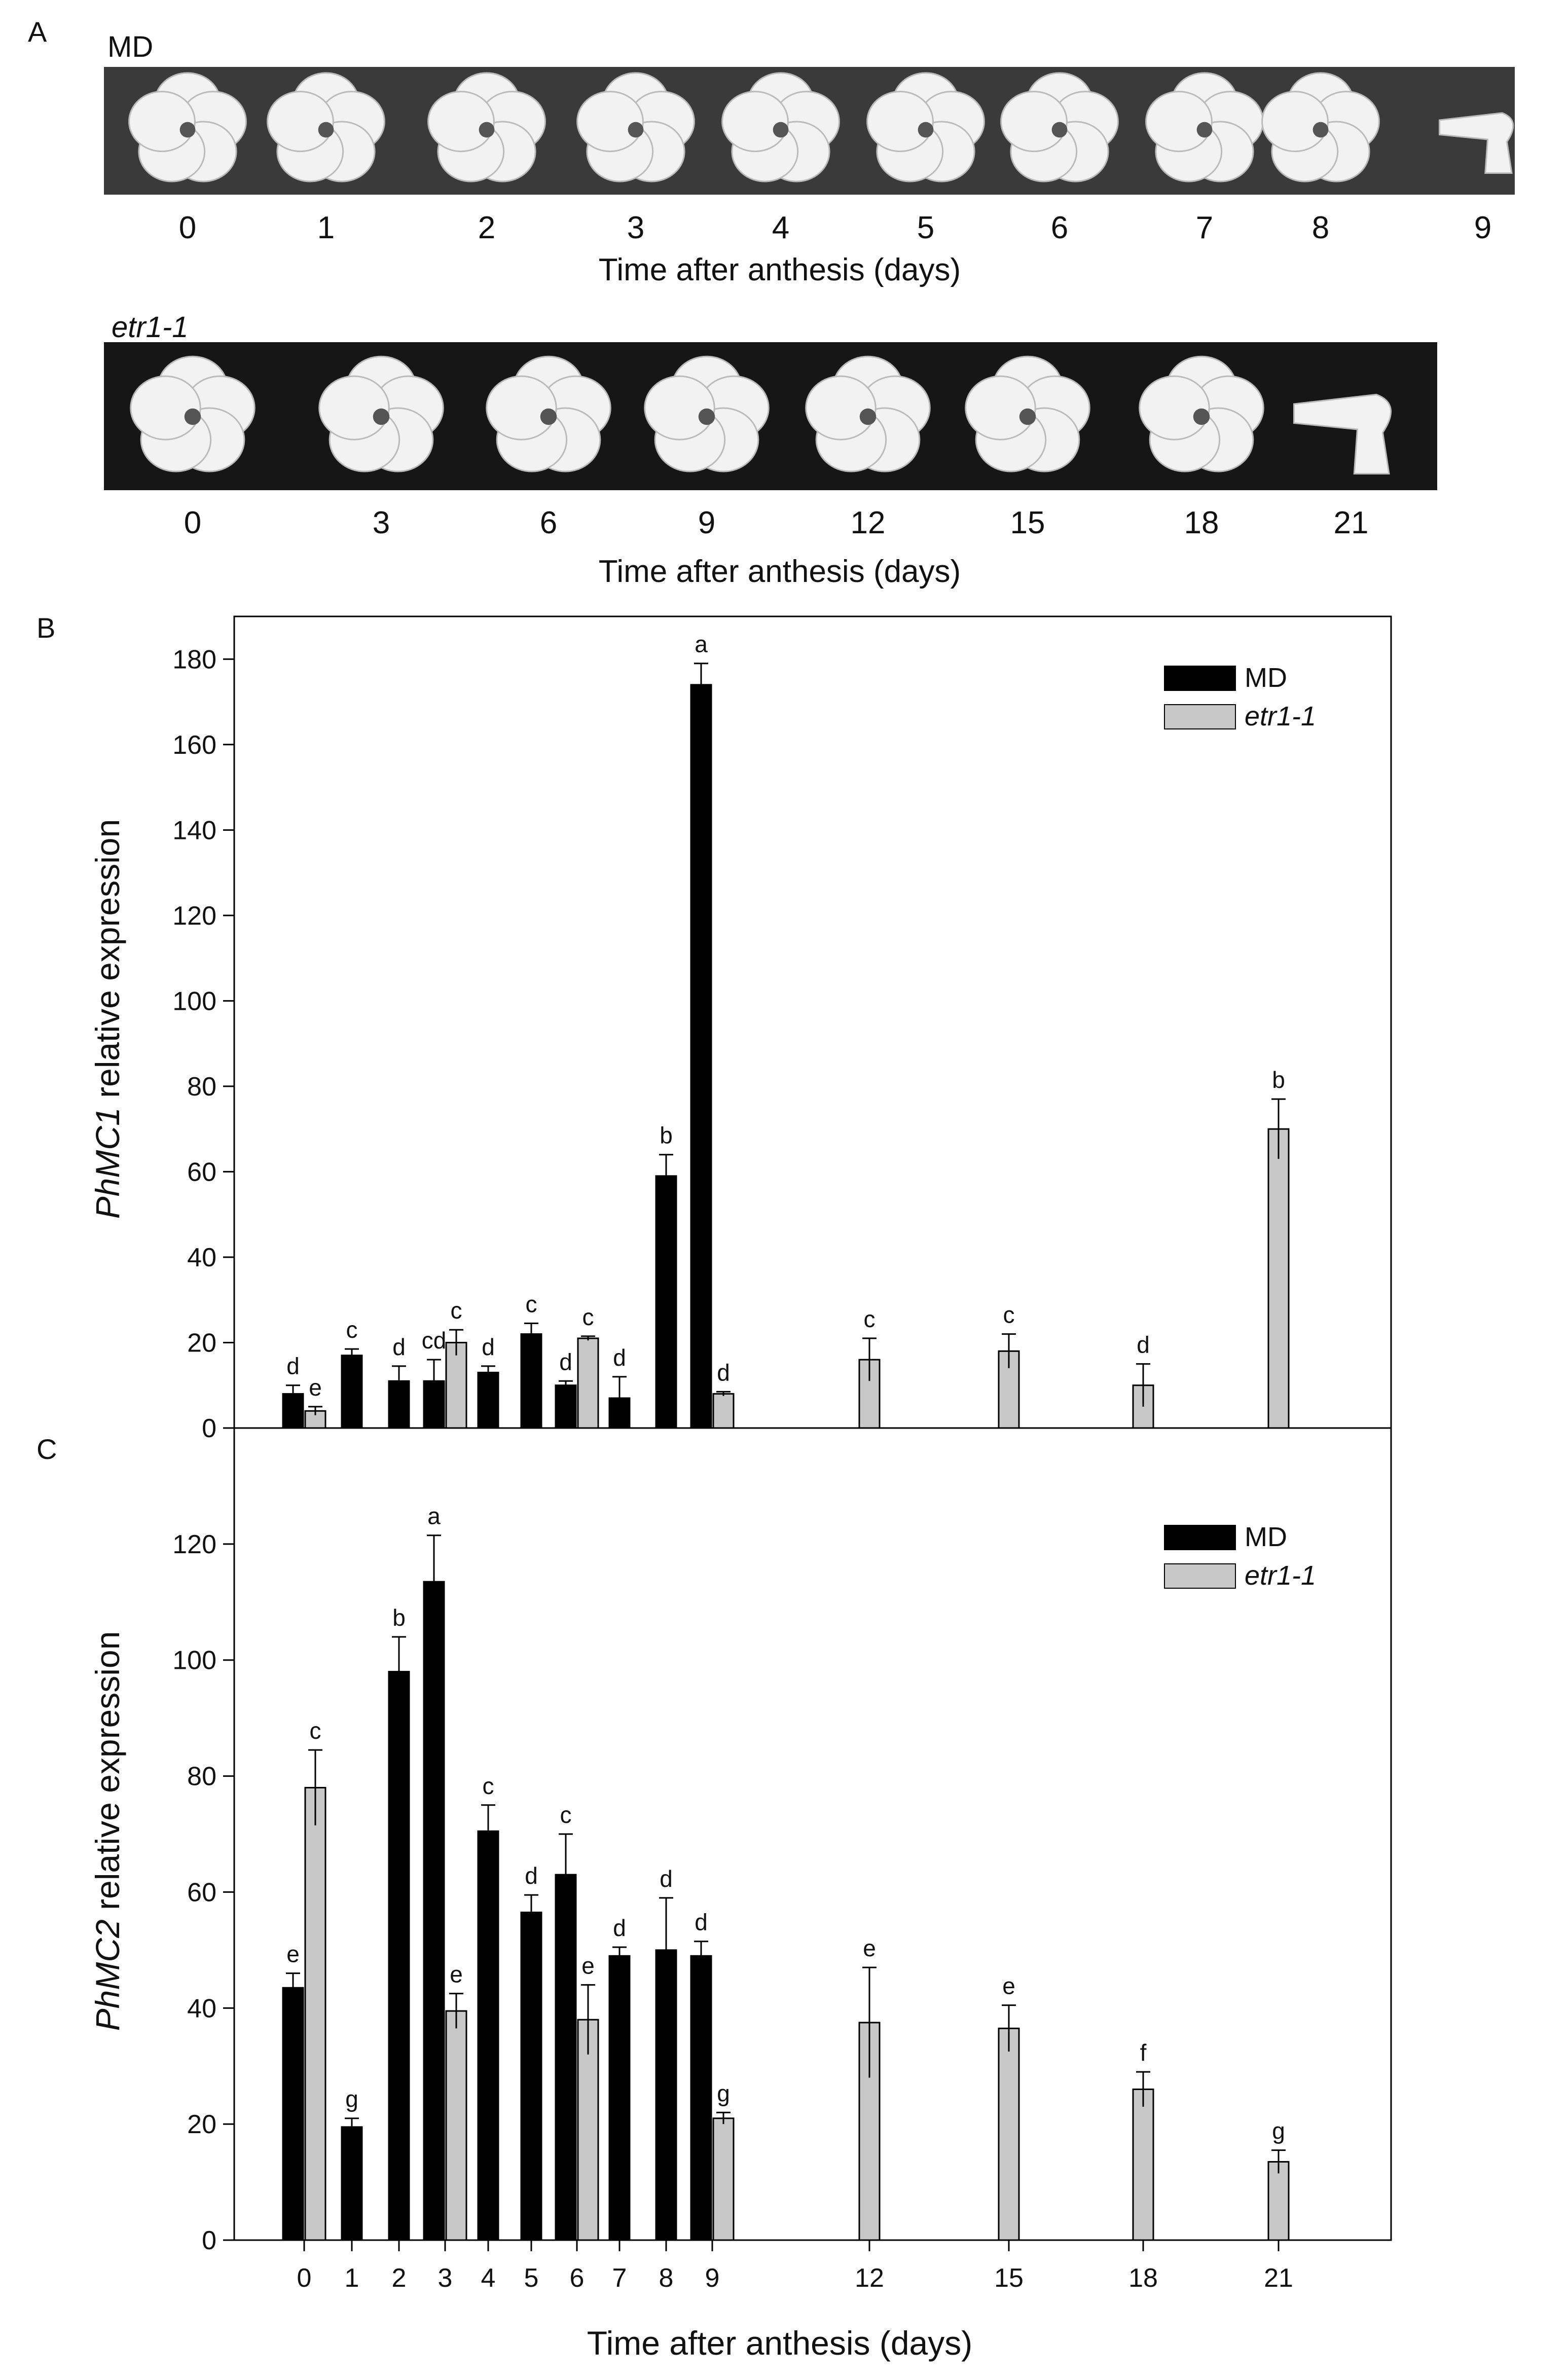 The height and width of the screenshot is (2378, 1568). I want to click on etr-flower-day-21-petals, so click(1342, 433).